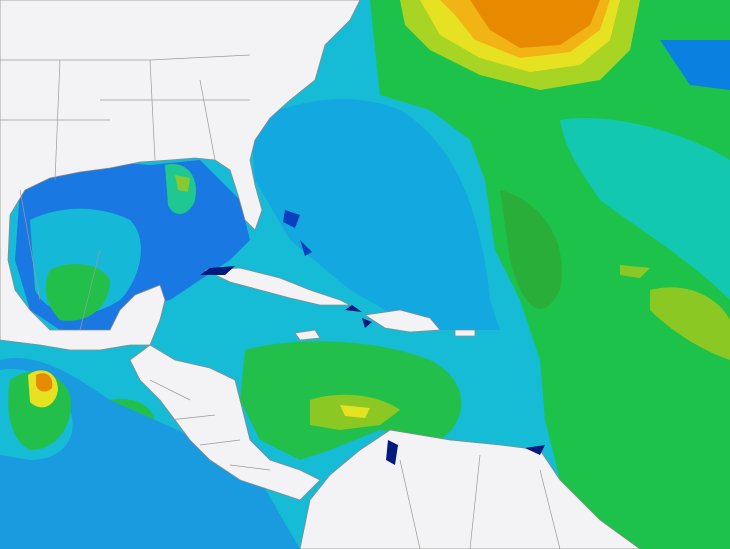 The height and width of the screenshot is (549, 730). What do you see at coordinates (695, 65) in the screenshot?
I see `ocean-zone-blue-ne` at bounding box center [695, 65].